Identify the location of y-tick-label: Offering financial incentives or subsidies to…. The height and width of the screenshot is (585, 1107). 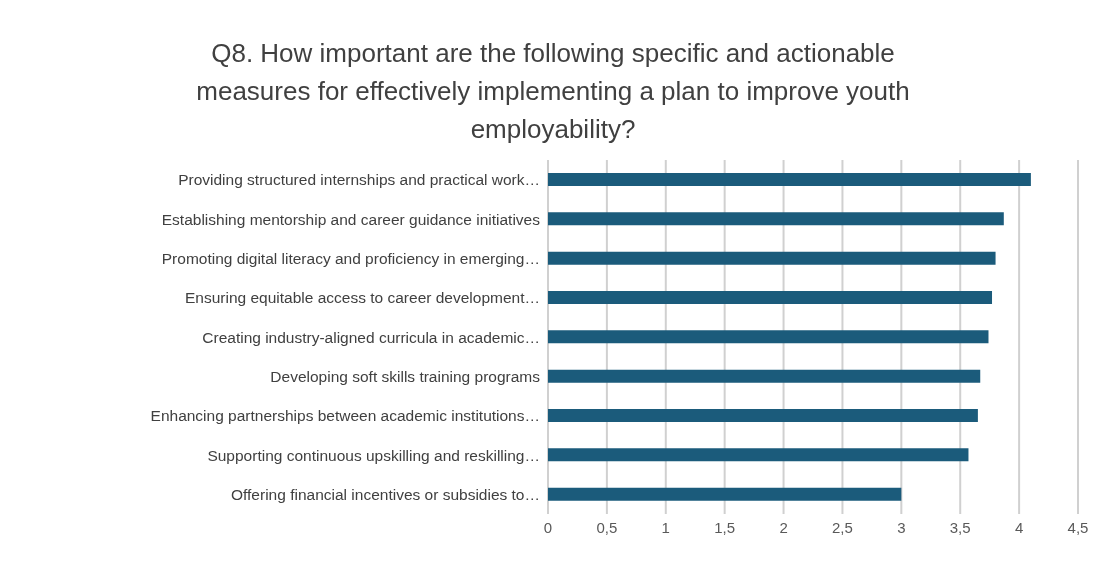
(385, 494).